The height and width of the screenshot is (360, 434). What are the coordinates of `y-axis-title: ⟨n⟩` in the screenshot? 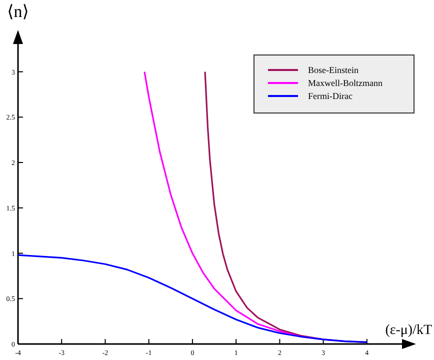 It's located at (18, 11).